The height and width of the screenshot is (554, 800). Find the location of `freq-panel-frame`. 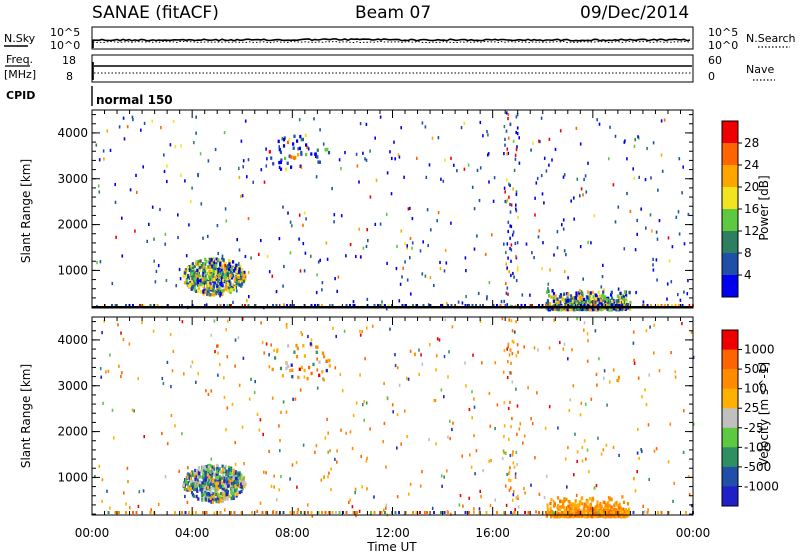

freq-panel-frame is located at coordinates (392, 68).